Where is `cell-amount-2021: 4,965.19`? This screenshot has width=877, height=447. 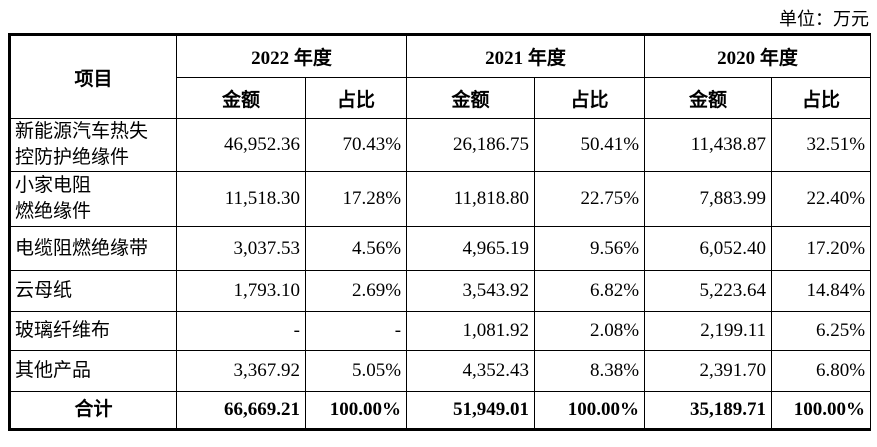
cell-amount-2021: 4,965.19 is located at coordinates (471, 248).